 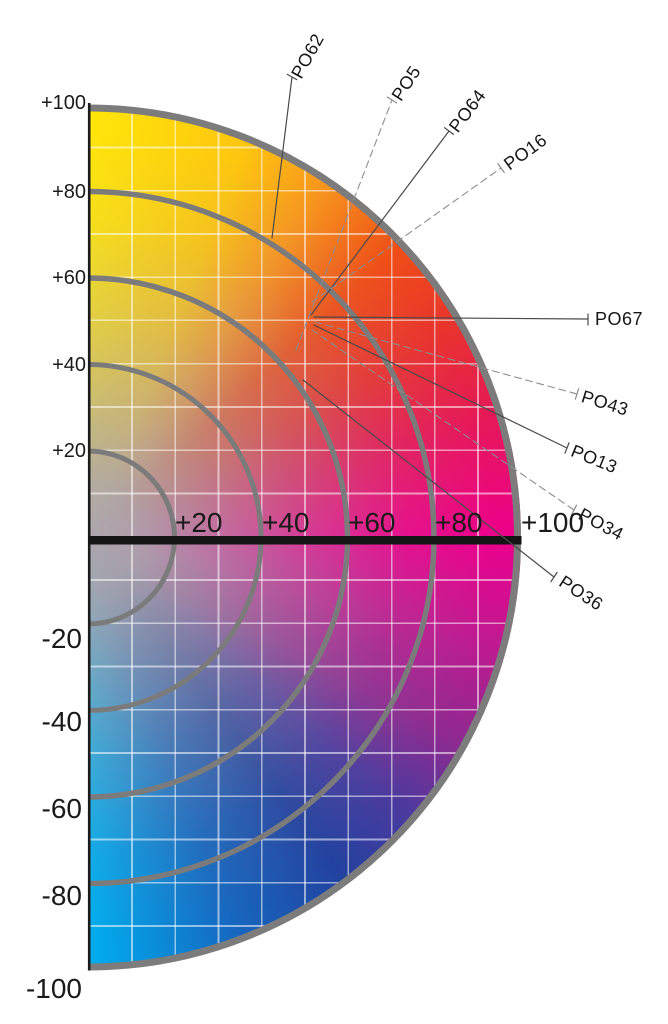 What do you see at coordinates (459, 522) in the screenshot?
I see `x-tick-label: +80` at bounding box center [459, 522].